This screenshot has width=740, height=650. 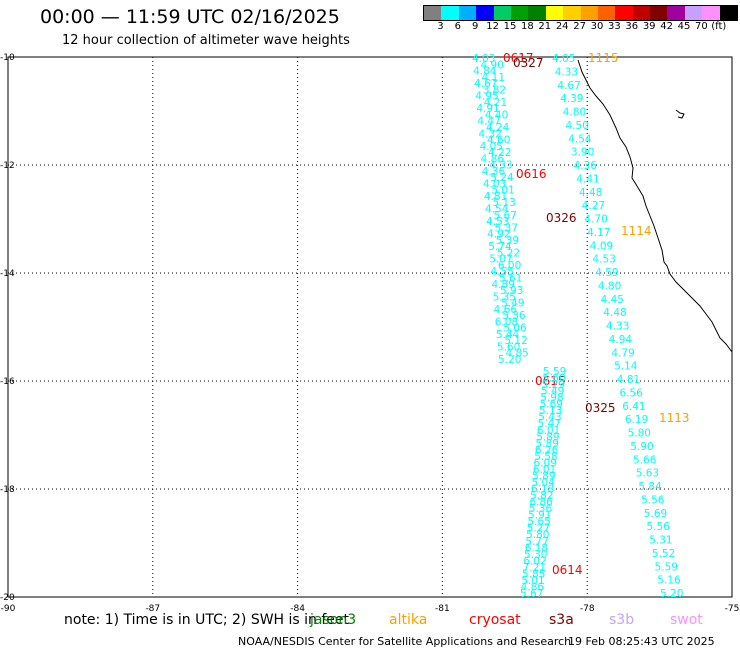 I want to click on wave-height-value: 4.80, so click(x=574, y=113).